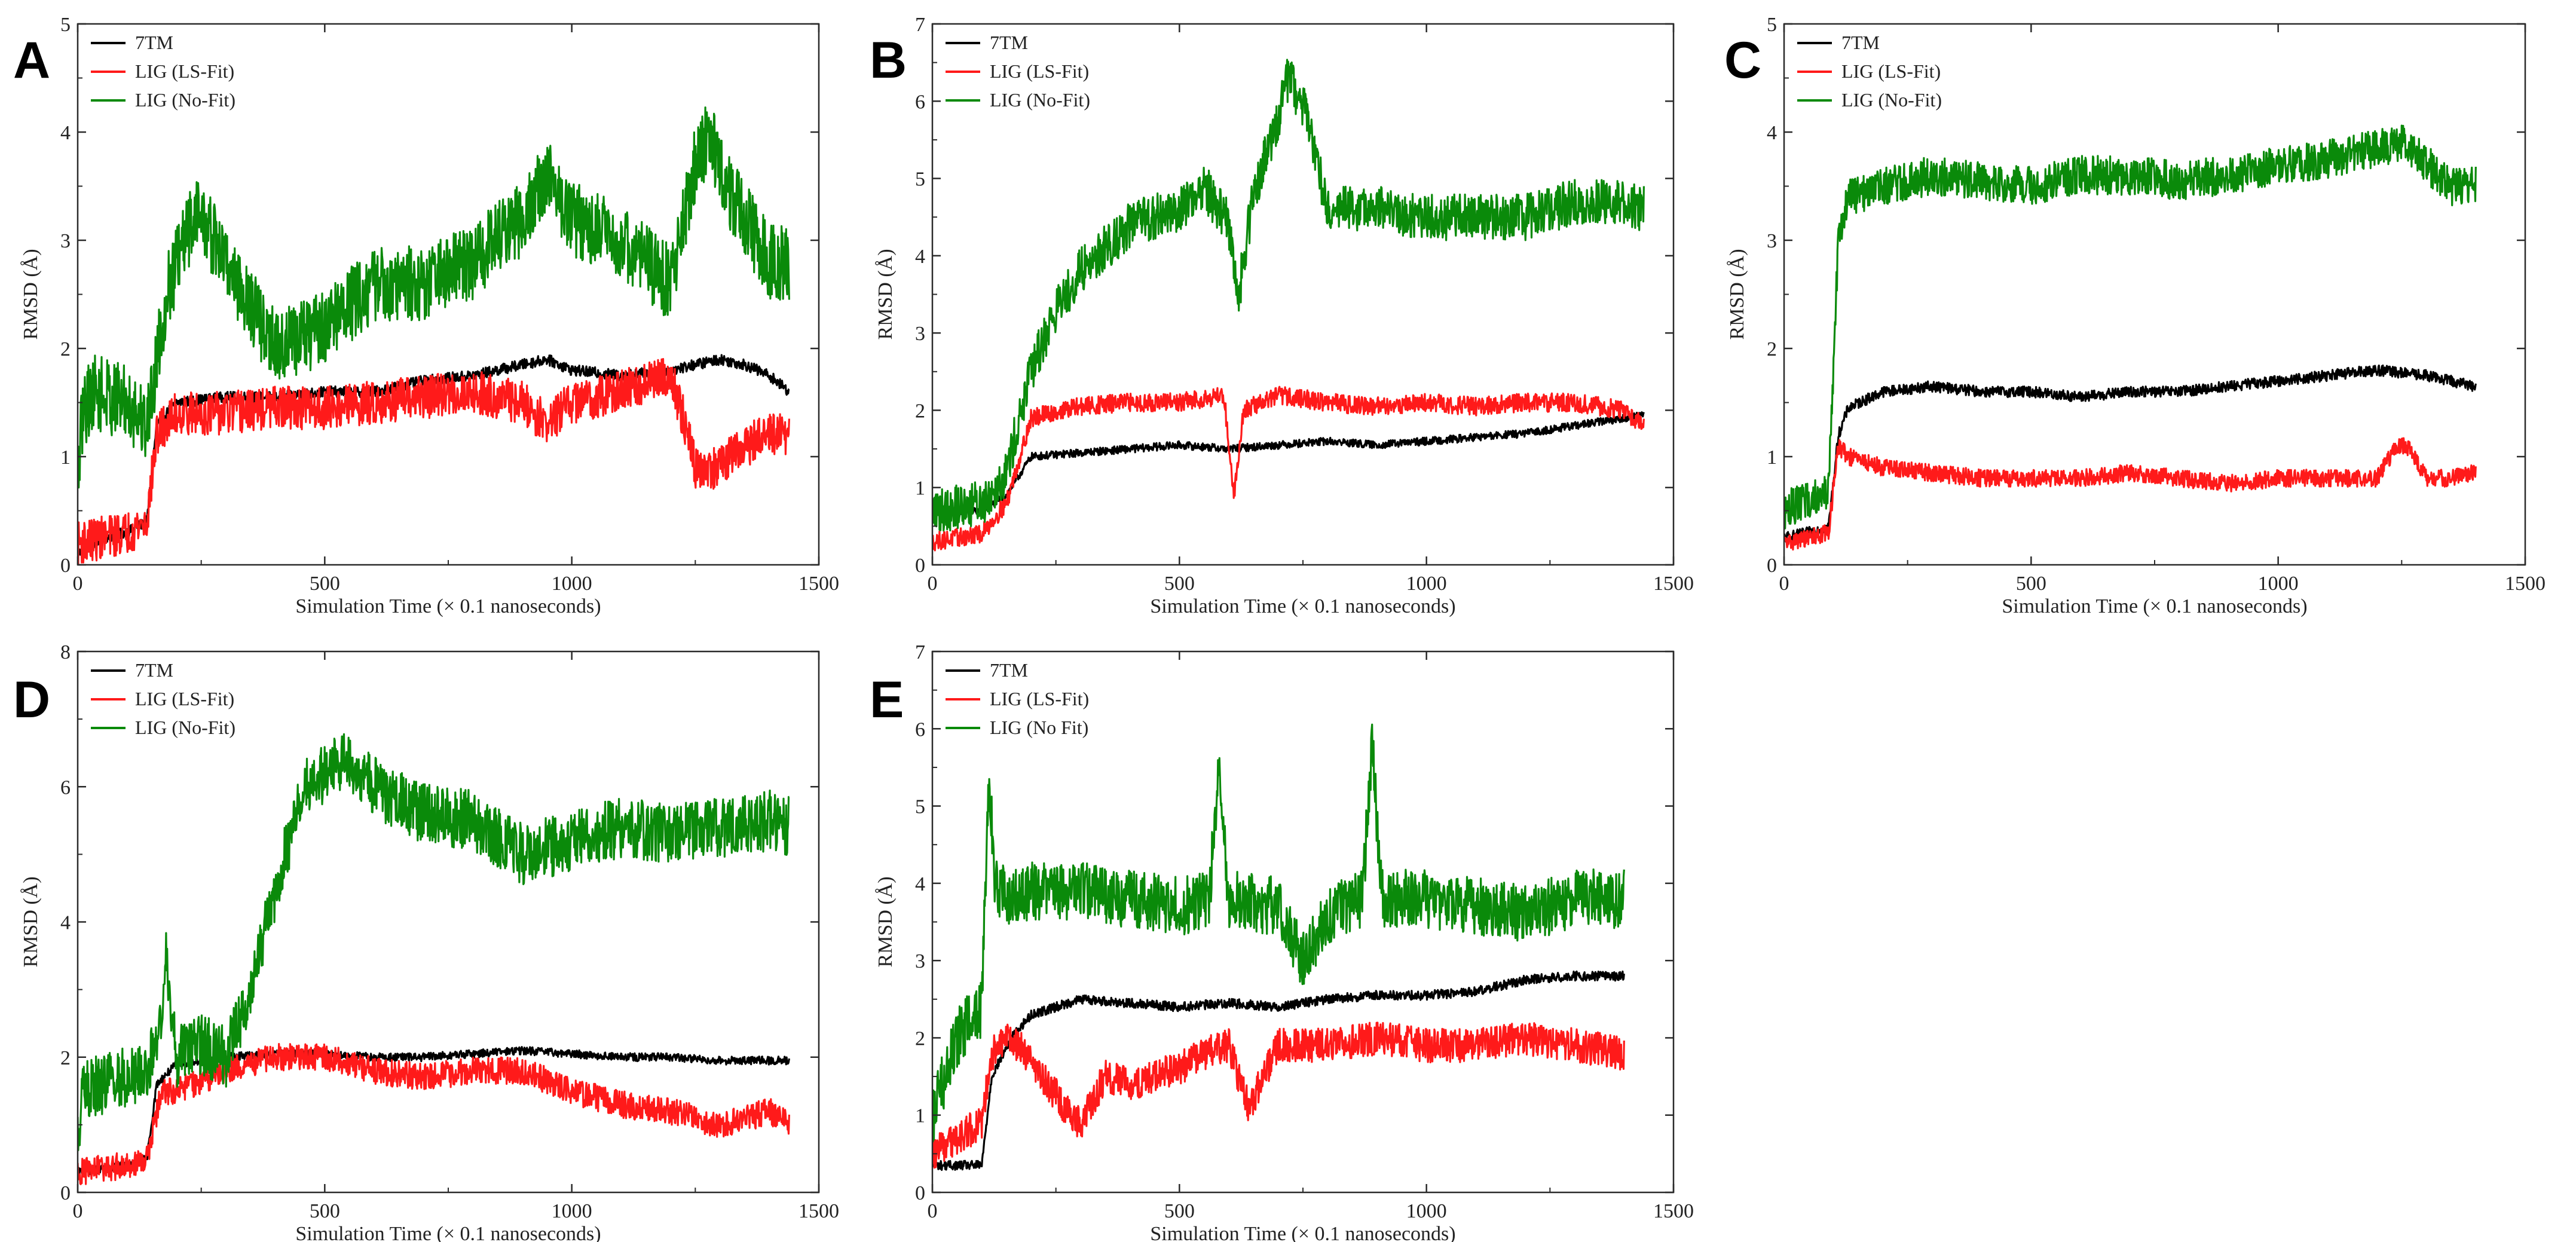  I want to click on y-tick-label: 8, so click(65, 652).